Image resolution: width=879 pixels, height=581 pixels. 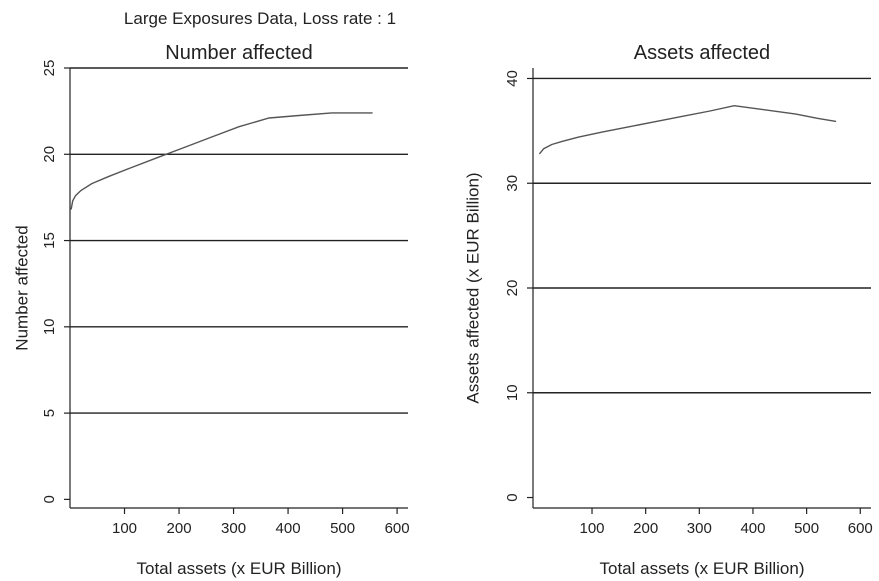 What do you see at coordinates (49, 68) in the screenshot?
I see `y-tick-label: 25` at bounding box center [49, 68].